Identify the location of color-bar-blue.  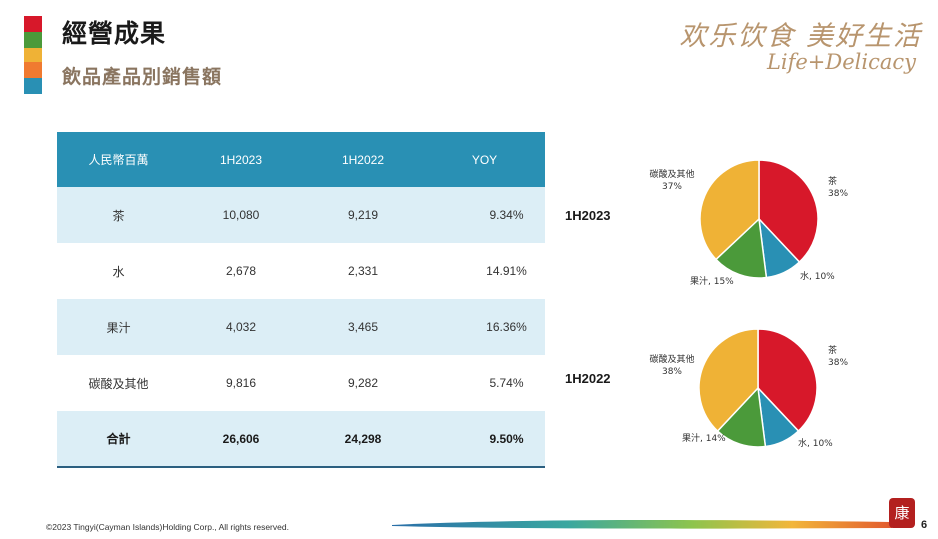
(33, 86).